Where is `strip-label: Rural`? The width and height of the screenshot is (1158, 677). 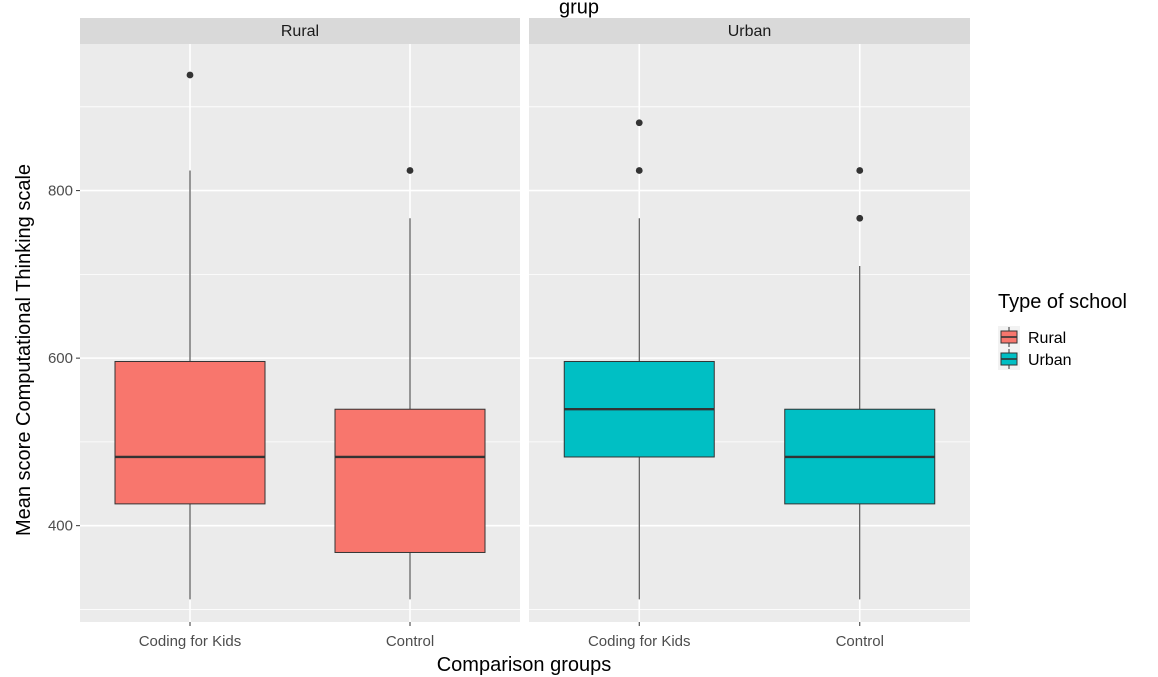
strip-label: Rural is located at coordinates (300, 31).